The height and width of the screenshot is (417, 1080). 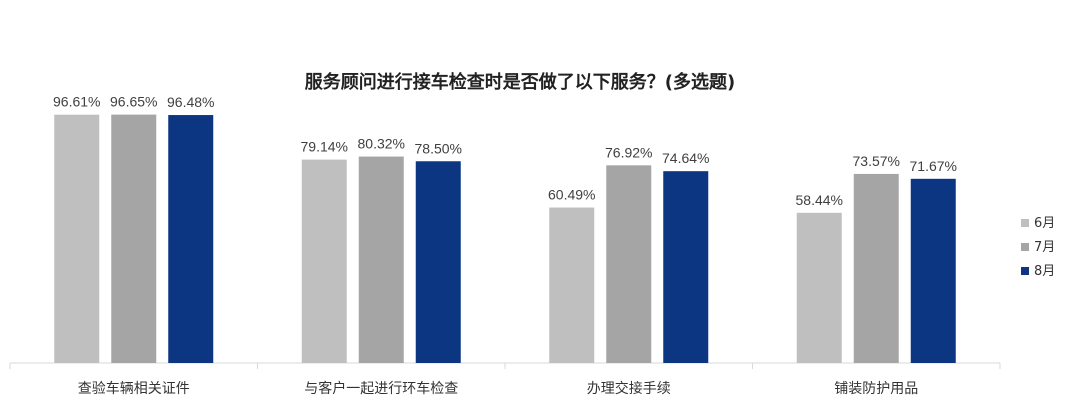 What do you see at coordinates (520, 82) in the screenshot?
I see `chart-title: 服务顾问进行接车检查时是否做了以下服务？(多选题)` at bounding box center [520, 82].